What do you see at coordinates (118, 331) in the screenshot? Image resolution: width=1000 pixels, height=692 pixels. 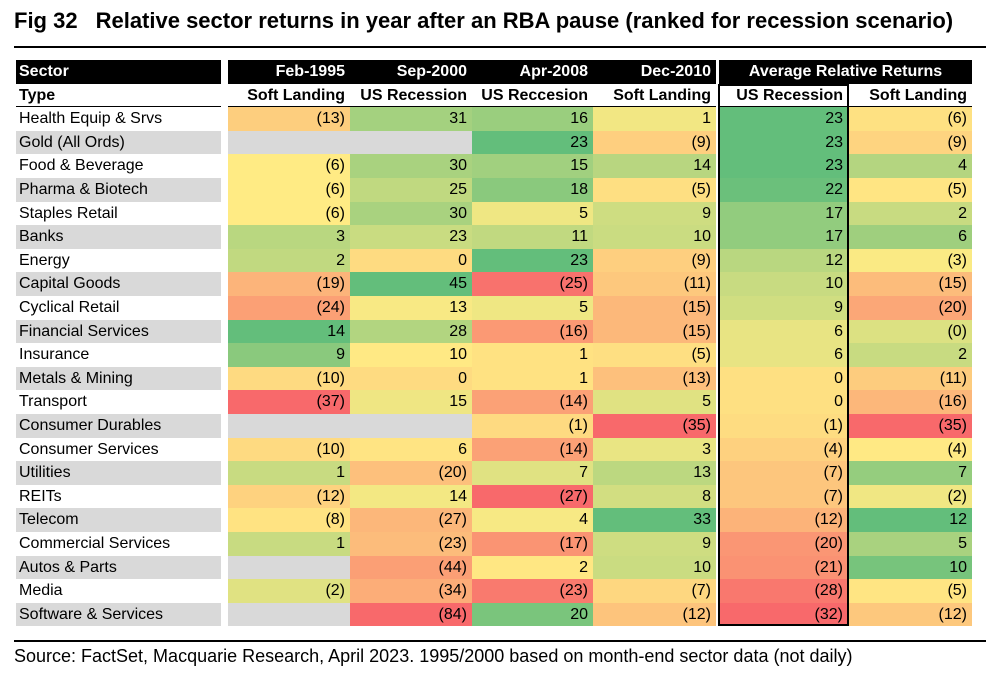 I see `sector-label: Financial Services` at bounding box center [118, 331].